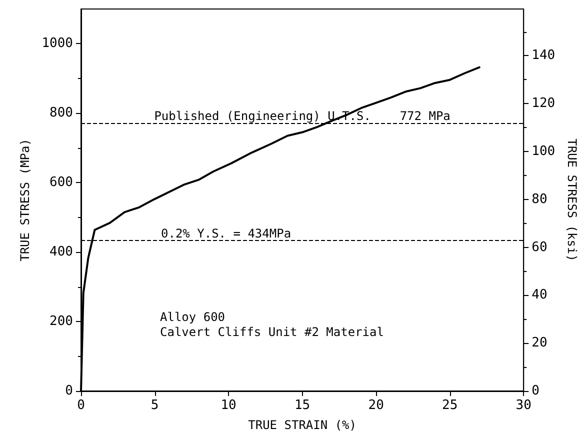 The height and width of the screenshot is (445, 586). Describe the element at coordinates (193, 317) in the screenshot. I see `annotation: Alloy 600` at that location.